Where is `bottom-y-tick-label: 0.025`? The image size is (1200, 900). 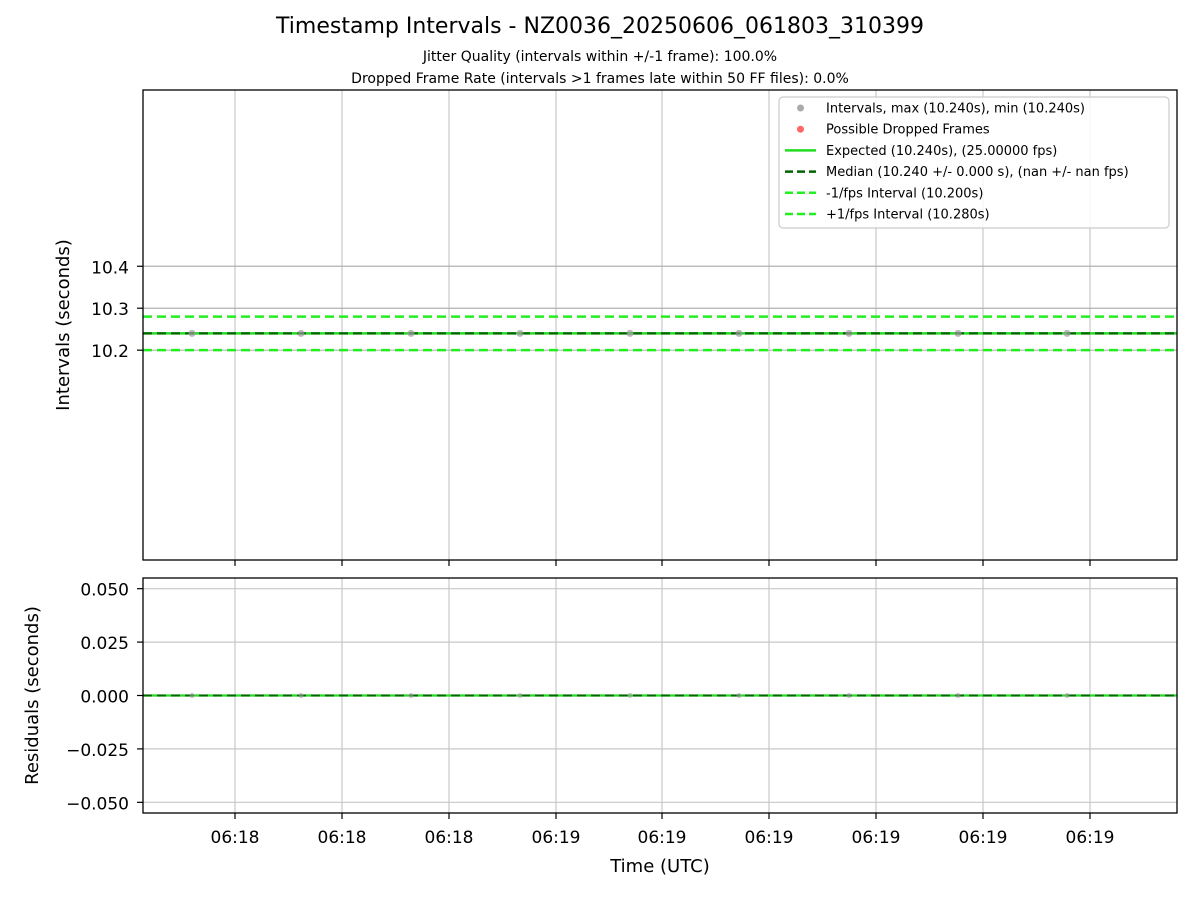
bottom-y-tick-label: 0.025 is located at coordinates (104, 644).